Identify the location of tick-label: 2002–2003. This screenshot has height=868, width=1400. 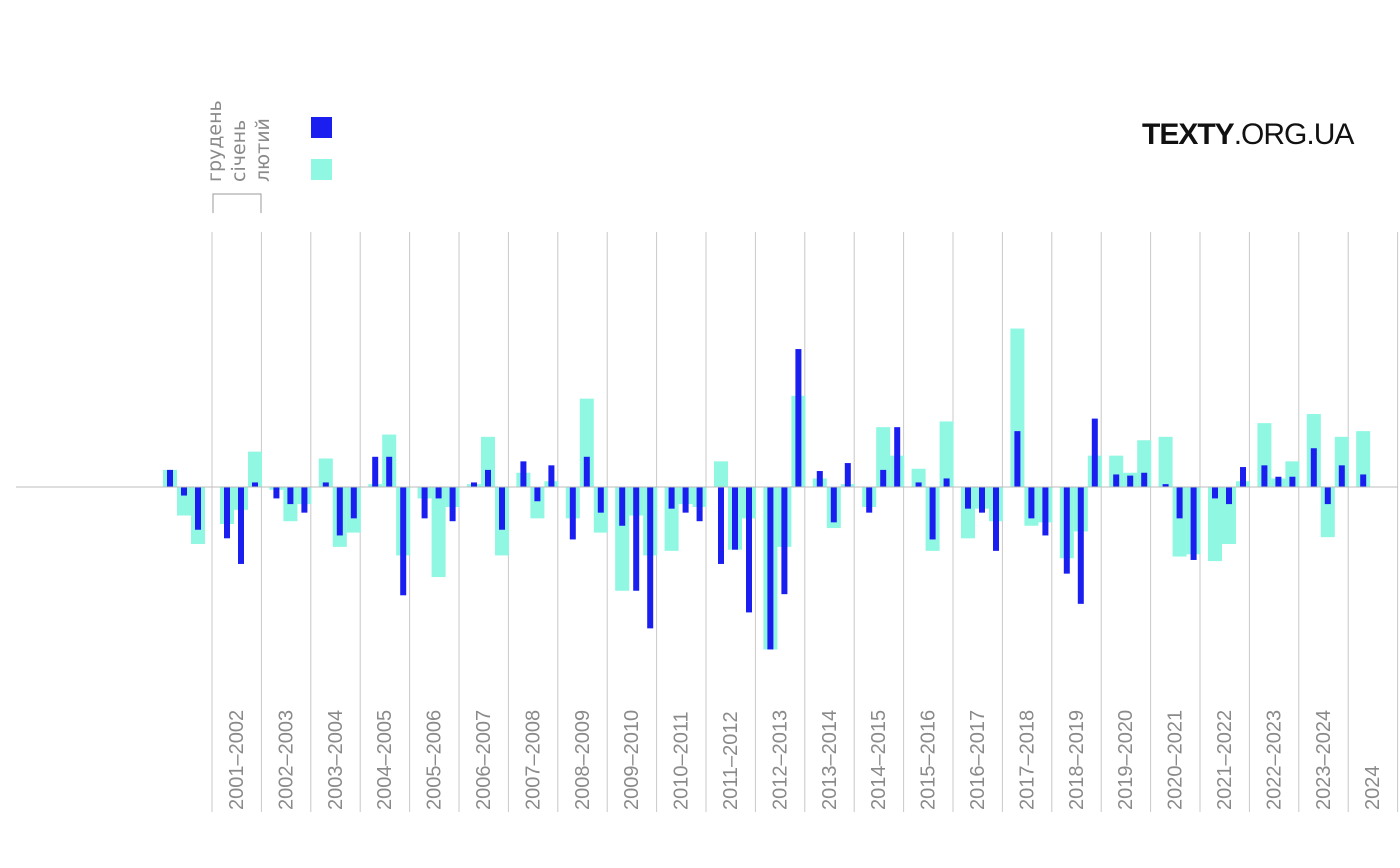
(286, 760).